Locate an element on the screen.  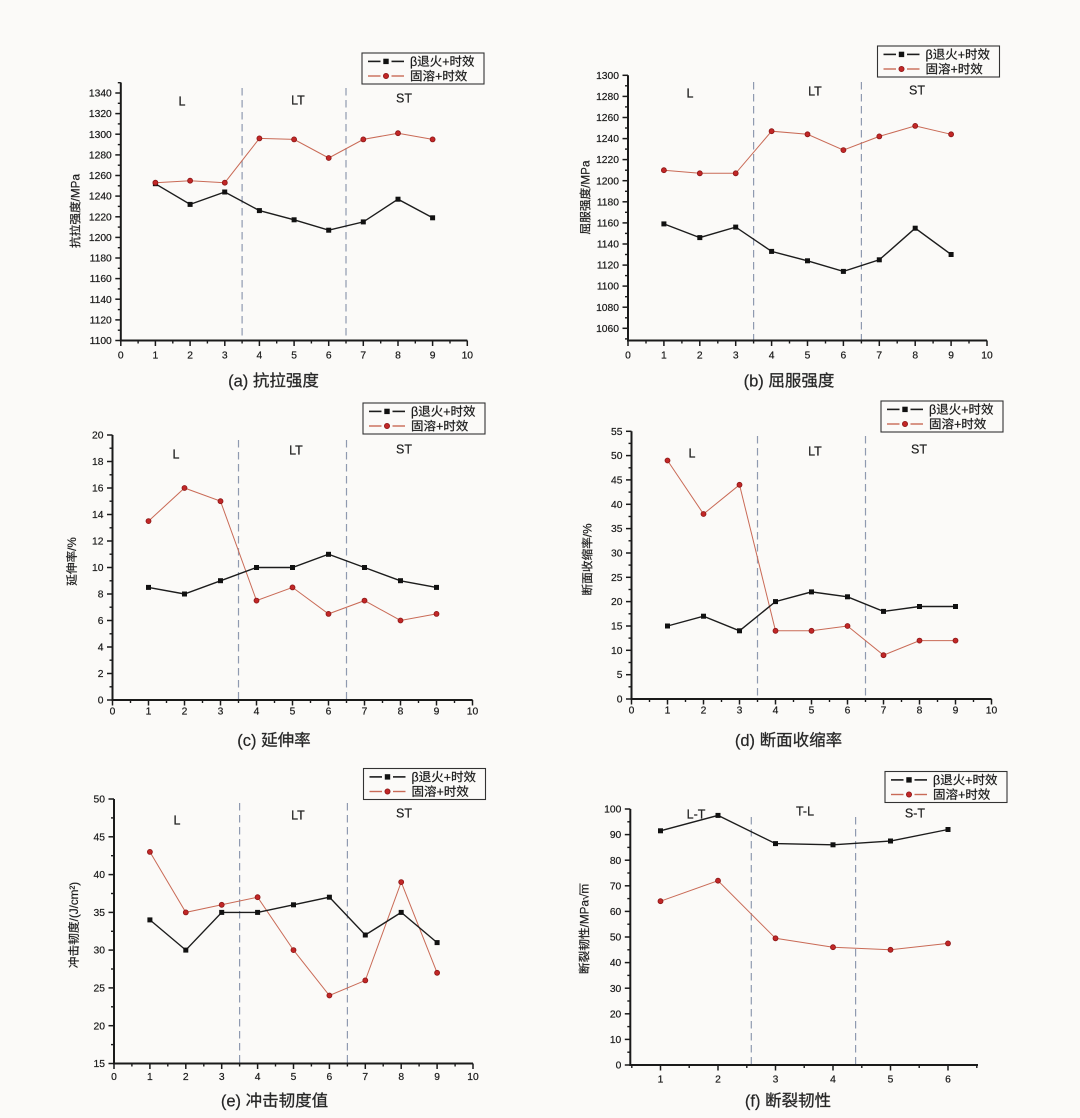
svg-text: 90 is located at coordinates (616, 835).